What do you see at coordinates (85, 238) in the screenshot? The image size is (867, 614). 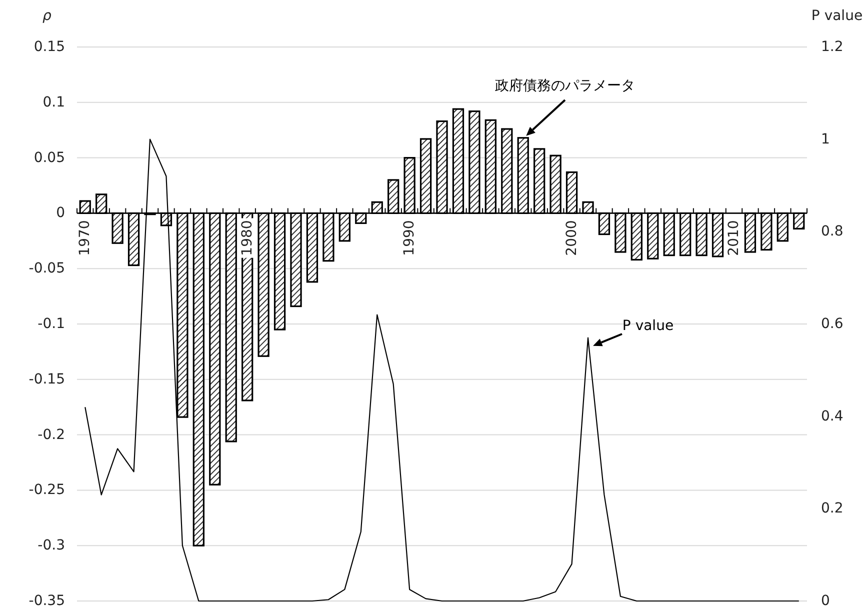 I see `x-tick-label: 1970` at bounding box center [85, 238].